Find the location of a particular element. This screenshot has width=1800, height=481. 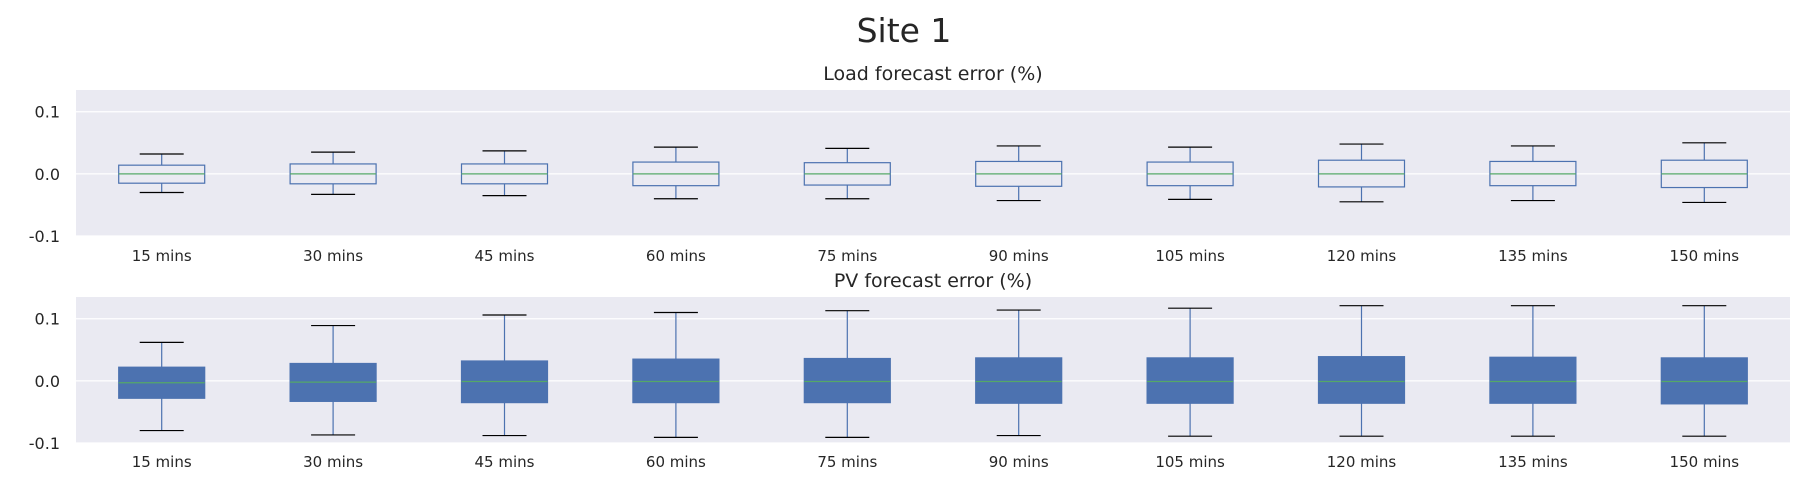

figure-title: Site 1 is located at coordinates (904, 30).